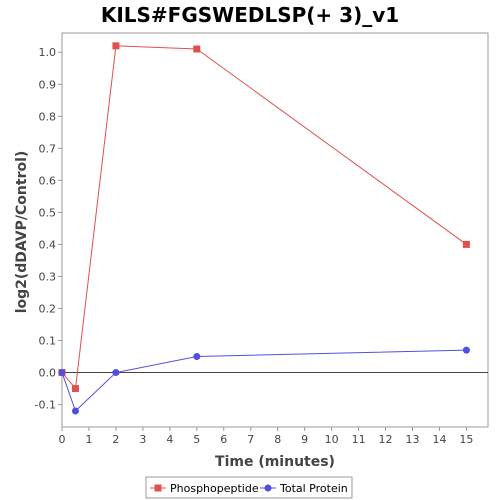 Image resolution: width=500 pixels, height=500 pixels. I want to click on x-tick-label: 14, so click(439, 439).